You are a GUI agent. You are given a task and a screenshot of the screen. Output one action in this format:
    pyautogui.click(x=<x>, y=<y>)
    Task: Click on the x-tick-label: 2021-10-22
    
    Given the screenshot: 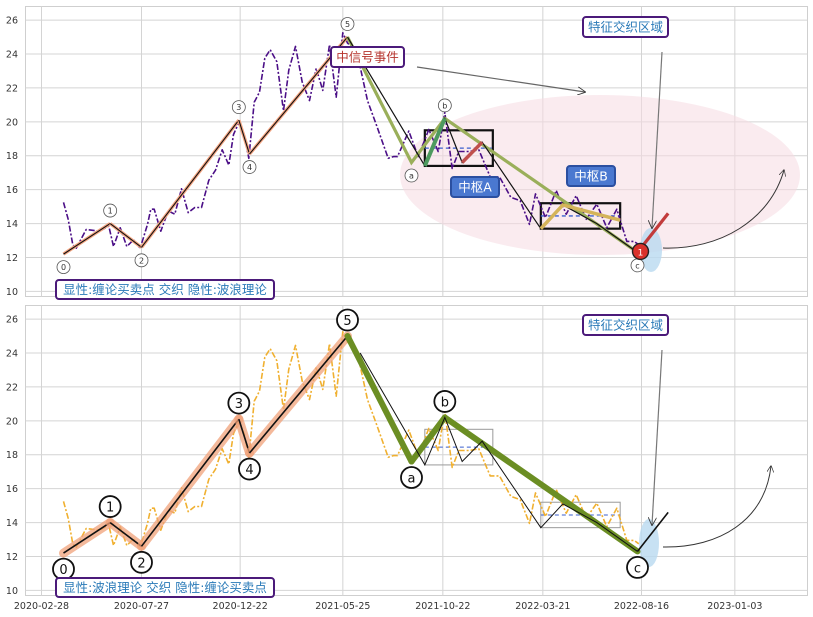 What is the action you would take?
    pyautogui.click(x=442, y=606)
    